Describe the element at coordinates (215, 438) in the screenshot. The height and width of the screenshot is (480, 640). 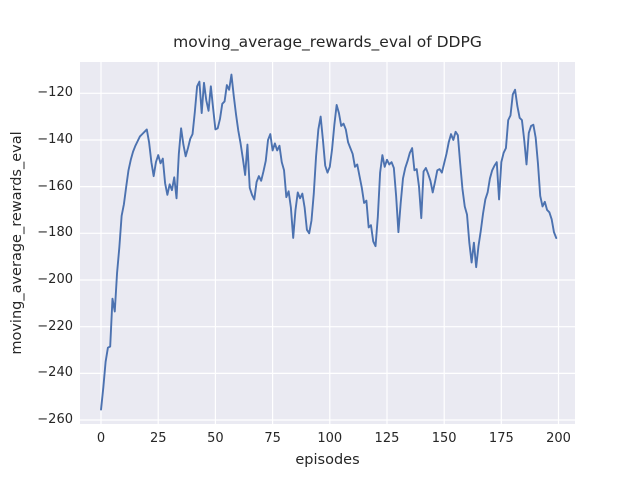
I see `x-tick-label: 50` at that location.